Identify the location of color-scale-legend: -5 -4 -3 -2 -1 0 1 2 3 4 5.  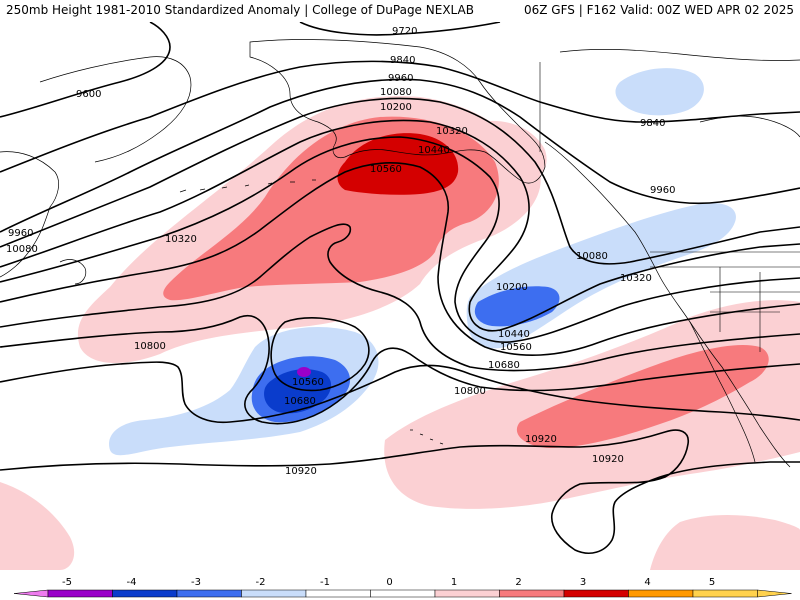
(402, 587).